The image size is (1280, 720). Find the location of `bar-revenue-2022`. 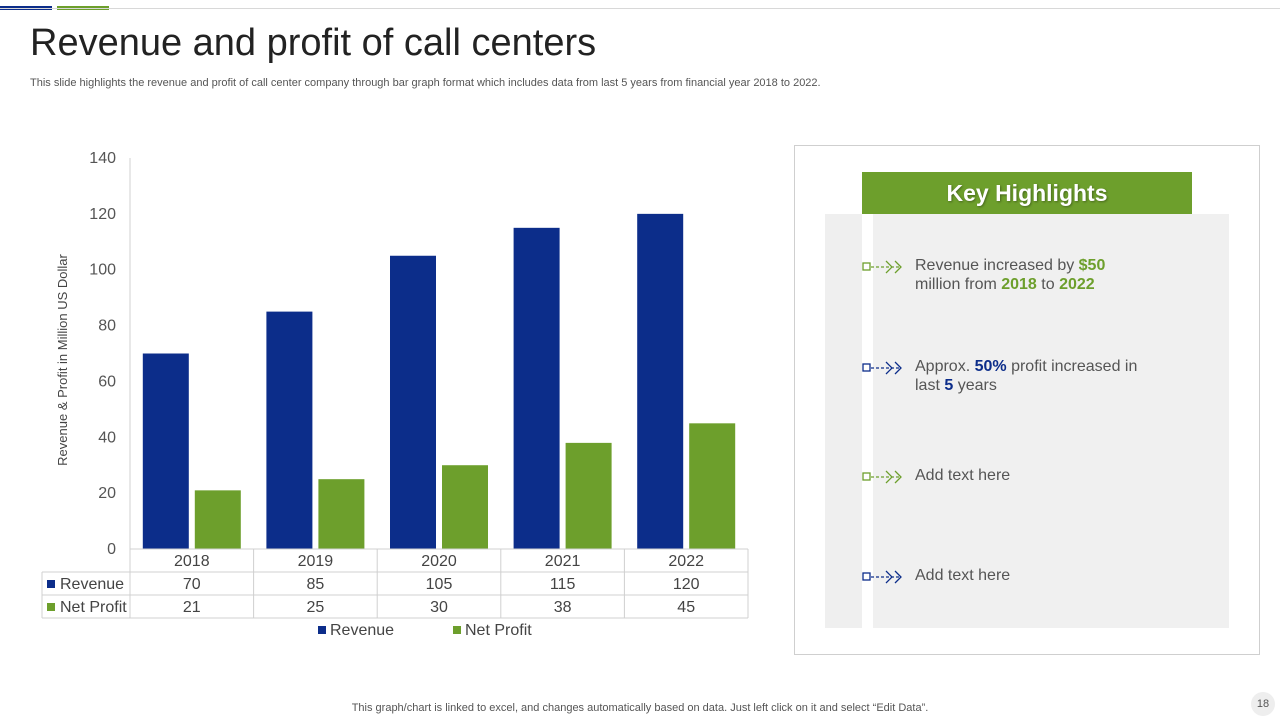

bar-revenue-2022 is located at coordinates (660, 381).